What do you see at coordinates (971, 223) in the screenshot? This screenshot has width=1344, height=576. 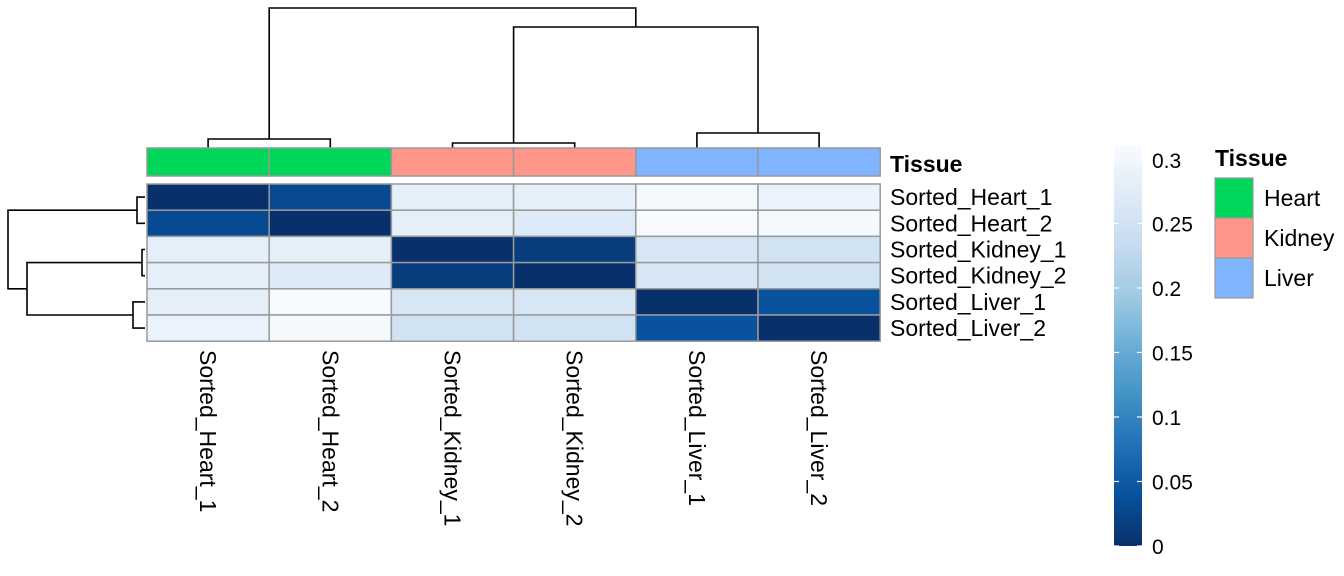 I see `row-label-sorted-heart-2: Sorted_Heart_2` at bounding box center [971, 223].